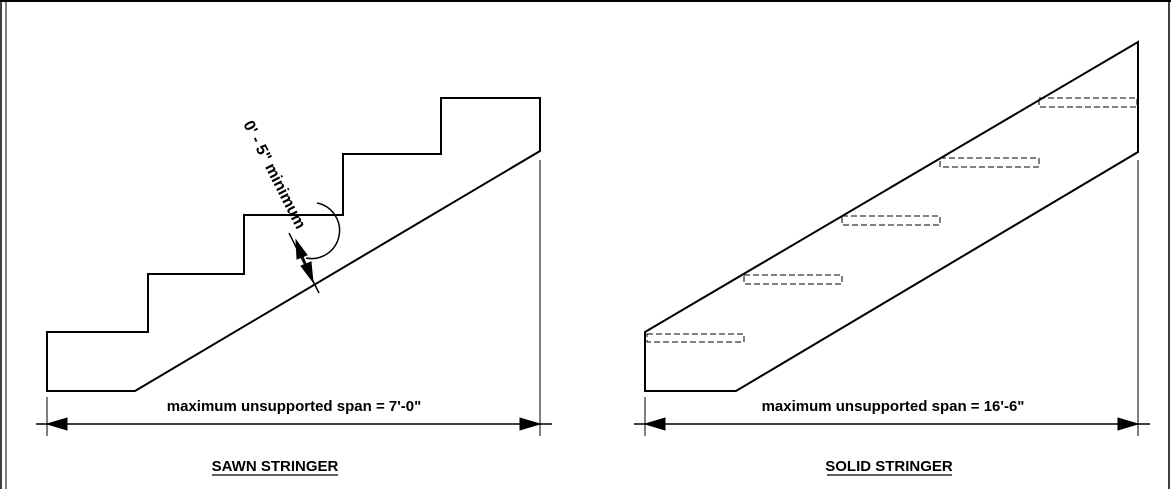 The width and height of the screenshot is (1171, 489). What do you see at coordinates (893, 406) in the screenshot?
I see `solid-span-label: maximum unsupported span = 16'-6"` at bounding box center [893, 406].